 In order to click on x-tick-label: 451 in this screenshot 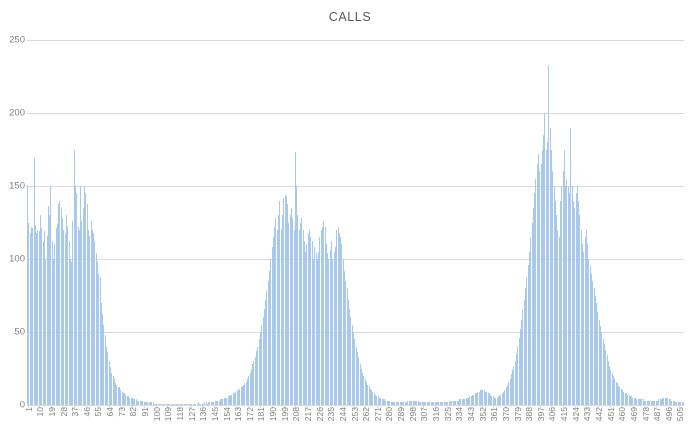, I will do `click(610, 414)`.